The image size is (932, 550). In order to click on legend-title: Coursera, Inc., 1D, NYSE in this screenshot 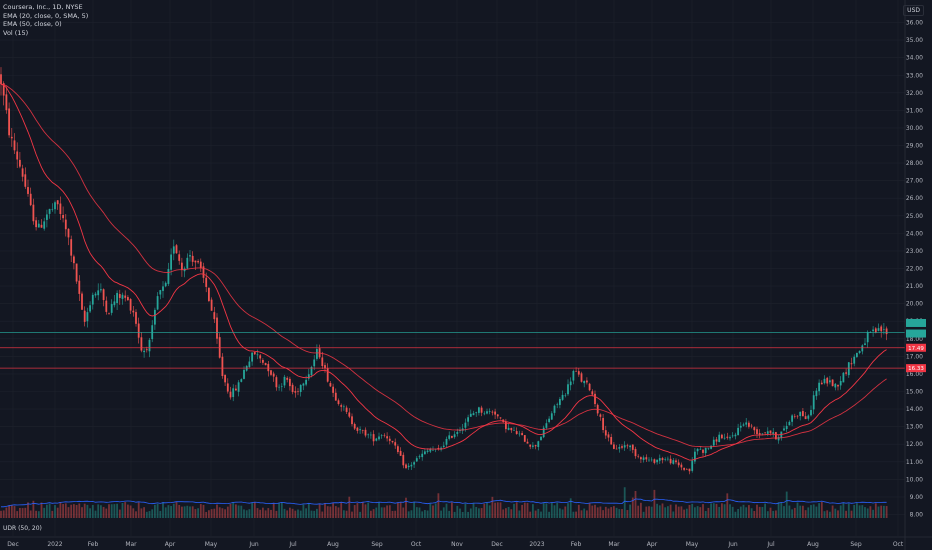, I will do `click(43, 7)`.